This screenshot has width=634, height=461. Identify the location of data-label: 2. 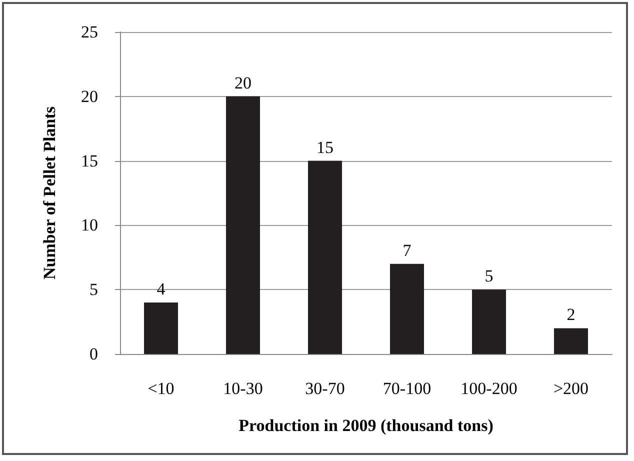
(571, 314).